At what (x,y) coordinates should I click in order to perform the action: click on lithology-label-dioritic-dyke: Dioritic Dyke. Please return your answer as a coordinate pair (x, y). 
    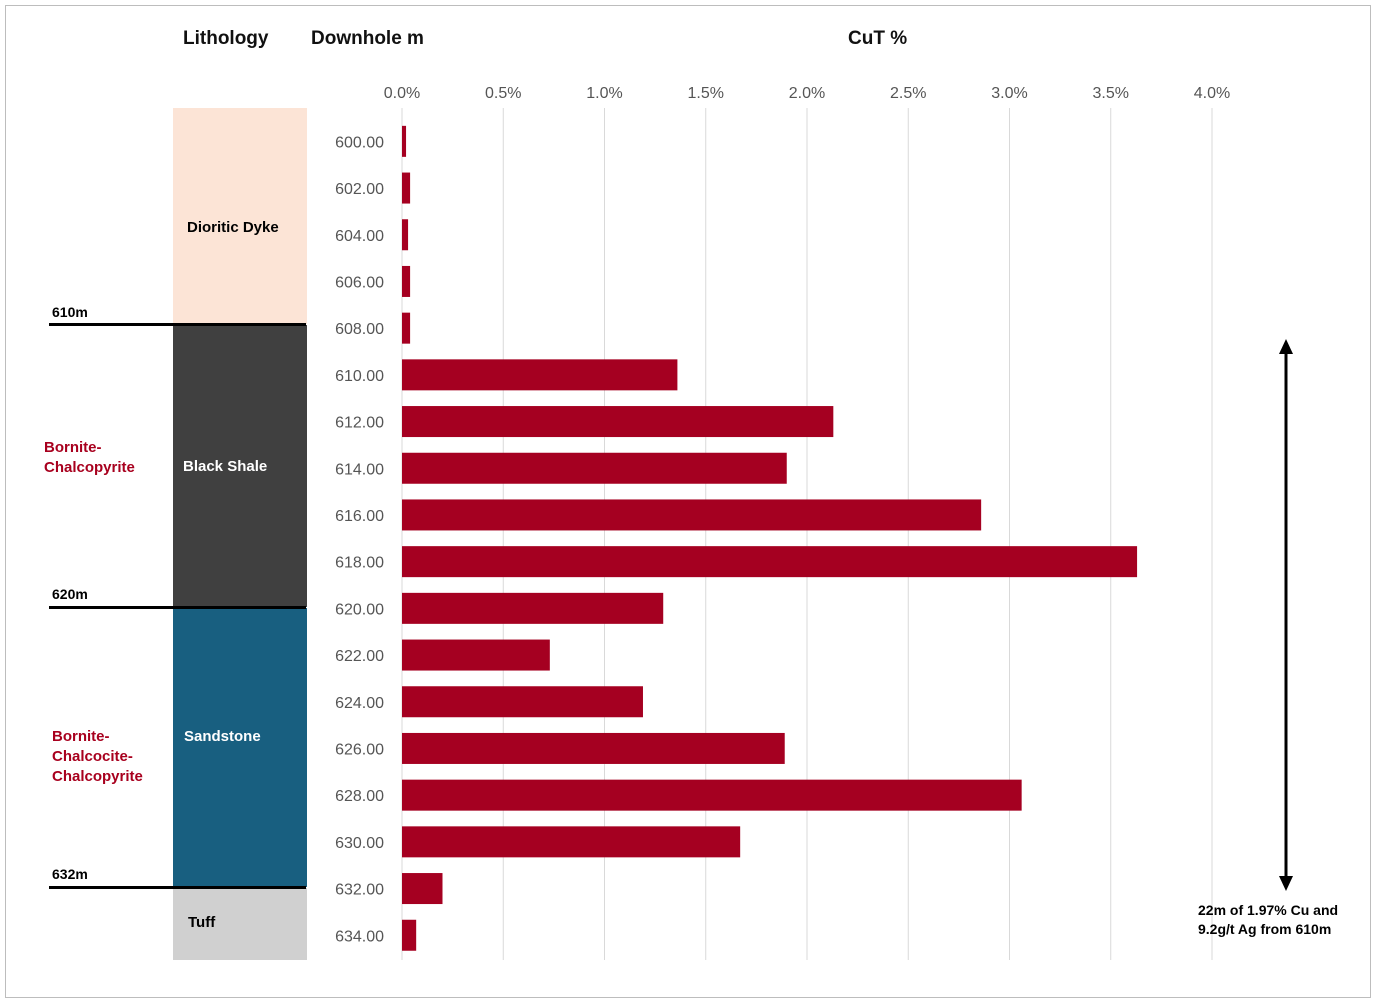
    Looking at the image, I should click on (233, 227).